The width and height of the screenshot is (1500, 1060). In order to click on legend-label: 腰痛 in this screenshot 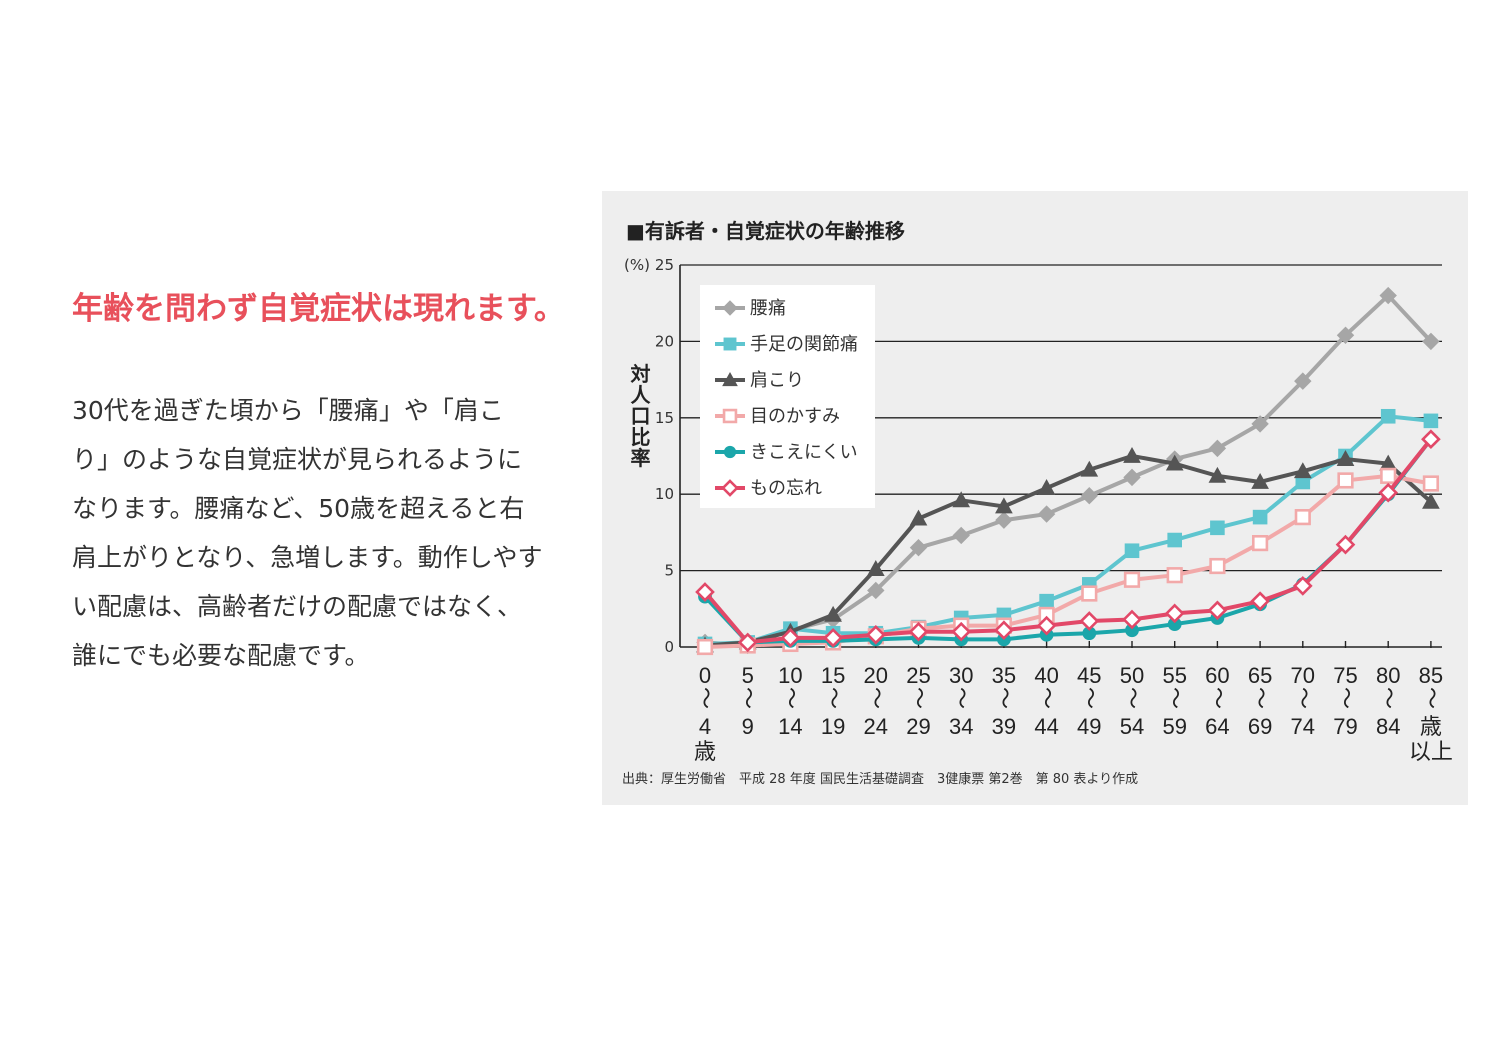, I will do `click(768, 308)`.